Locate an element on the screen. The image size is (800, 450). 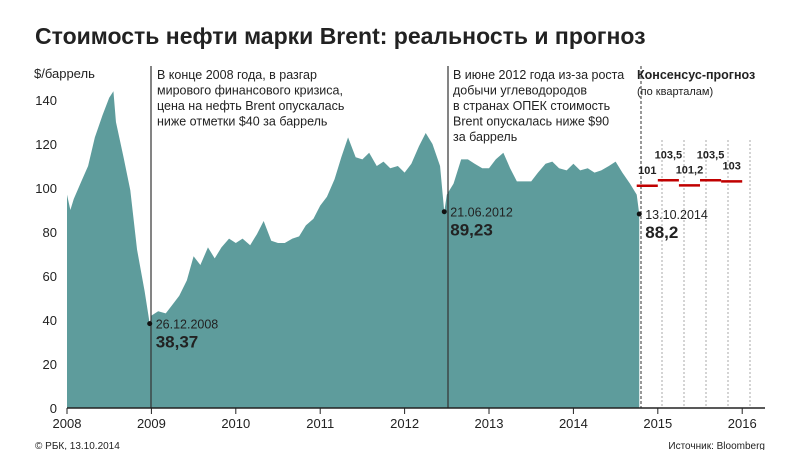
x-tick-label: 2011 is located at coordinates (320, 423).